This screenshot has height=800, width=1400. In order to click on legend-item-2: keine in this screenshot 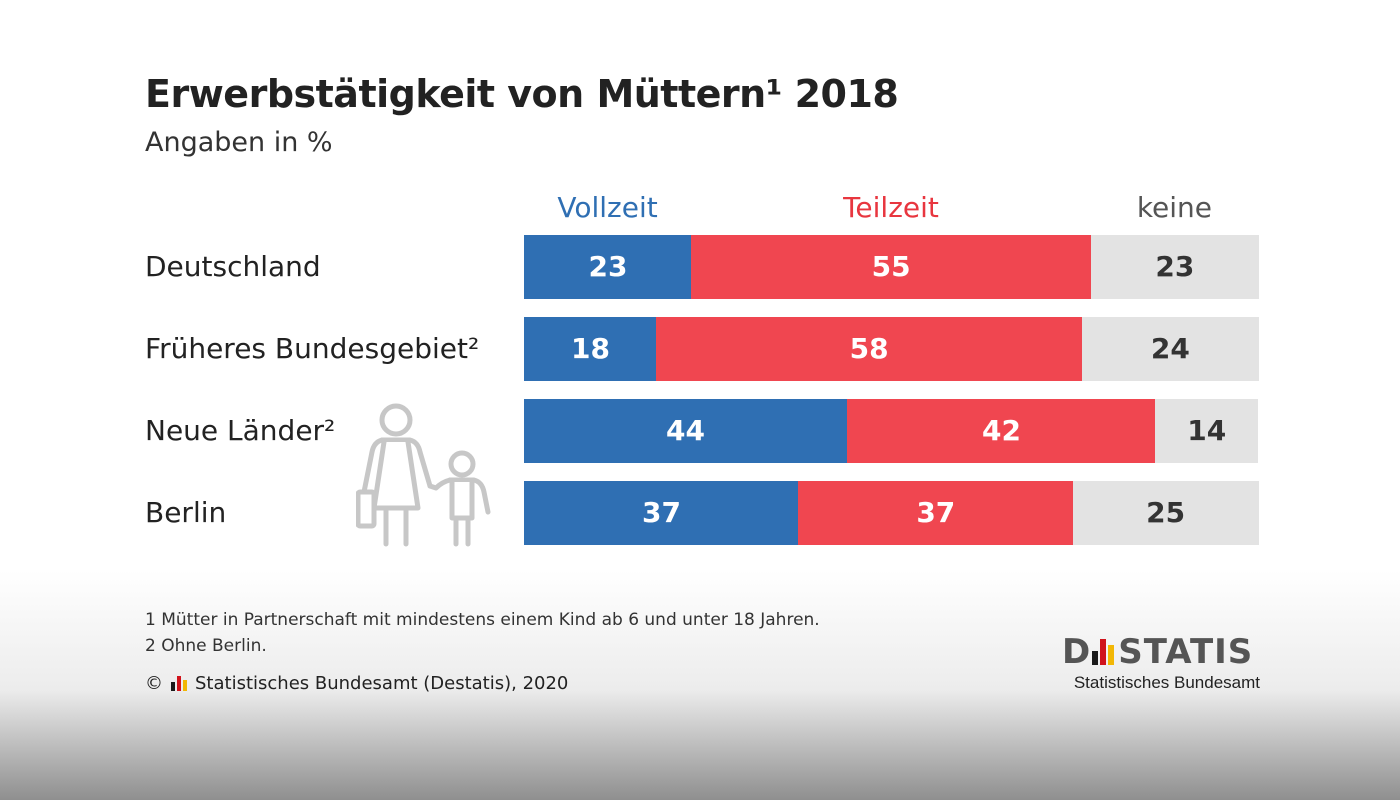, I will do `click(1174, 207)`.